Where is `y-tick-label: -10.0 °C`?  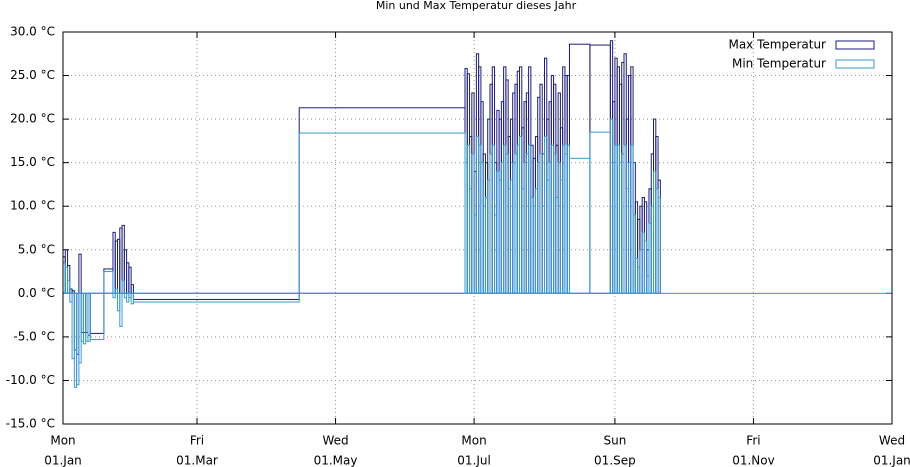 y-tick-label: -10.0 °C is located at coordinates (30, 380).